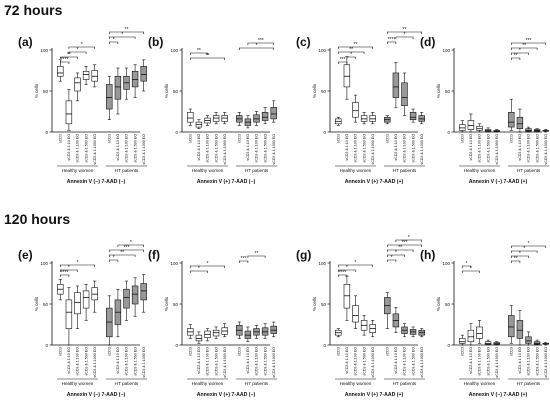  What do you see at coordinates (226, 395) in the screenshot?
I see `panel-f-x-axis-label: Annexin V (+) 7-AAD (−)` at bounding box center [226, 395].